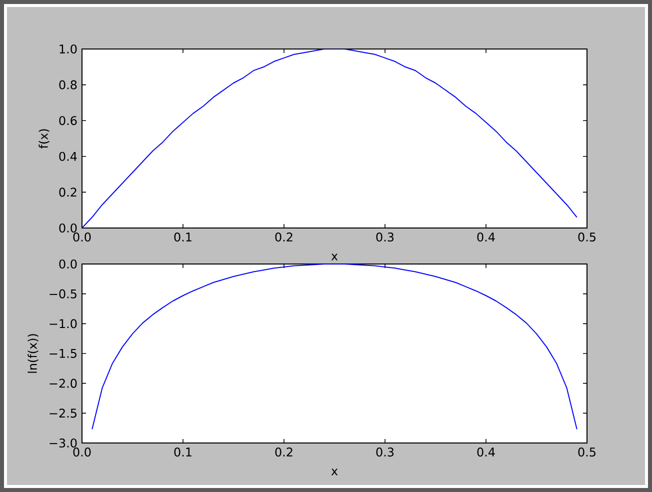 The height and width of the screenshot is (492, 652). Describe the element at coordinates (68, 85) in the screenshot. I see `y-tick-label: 0.8` at that location.